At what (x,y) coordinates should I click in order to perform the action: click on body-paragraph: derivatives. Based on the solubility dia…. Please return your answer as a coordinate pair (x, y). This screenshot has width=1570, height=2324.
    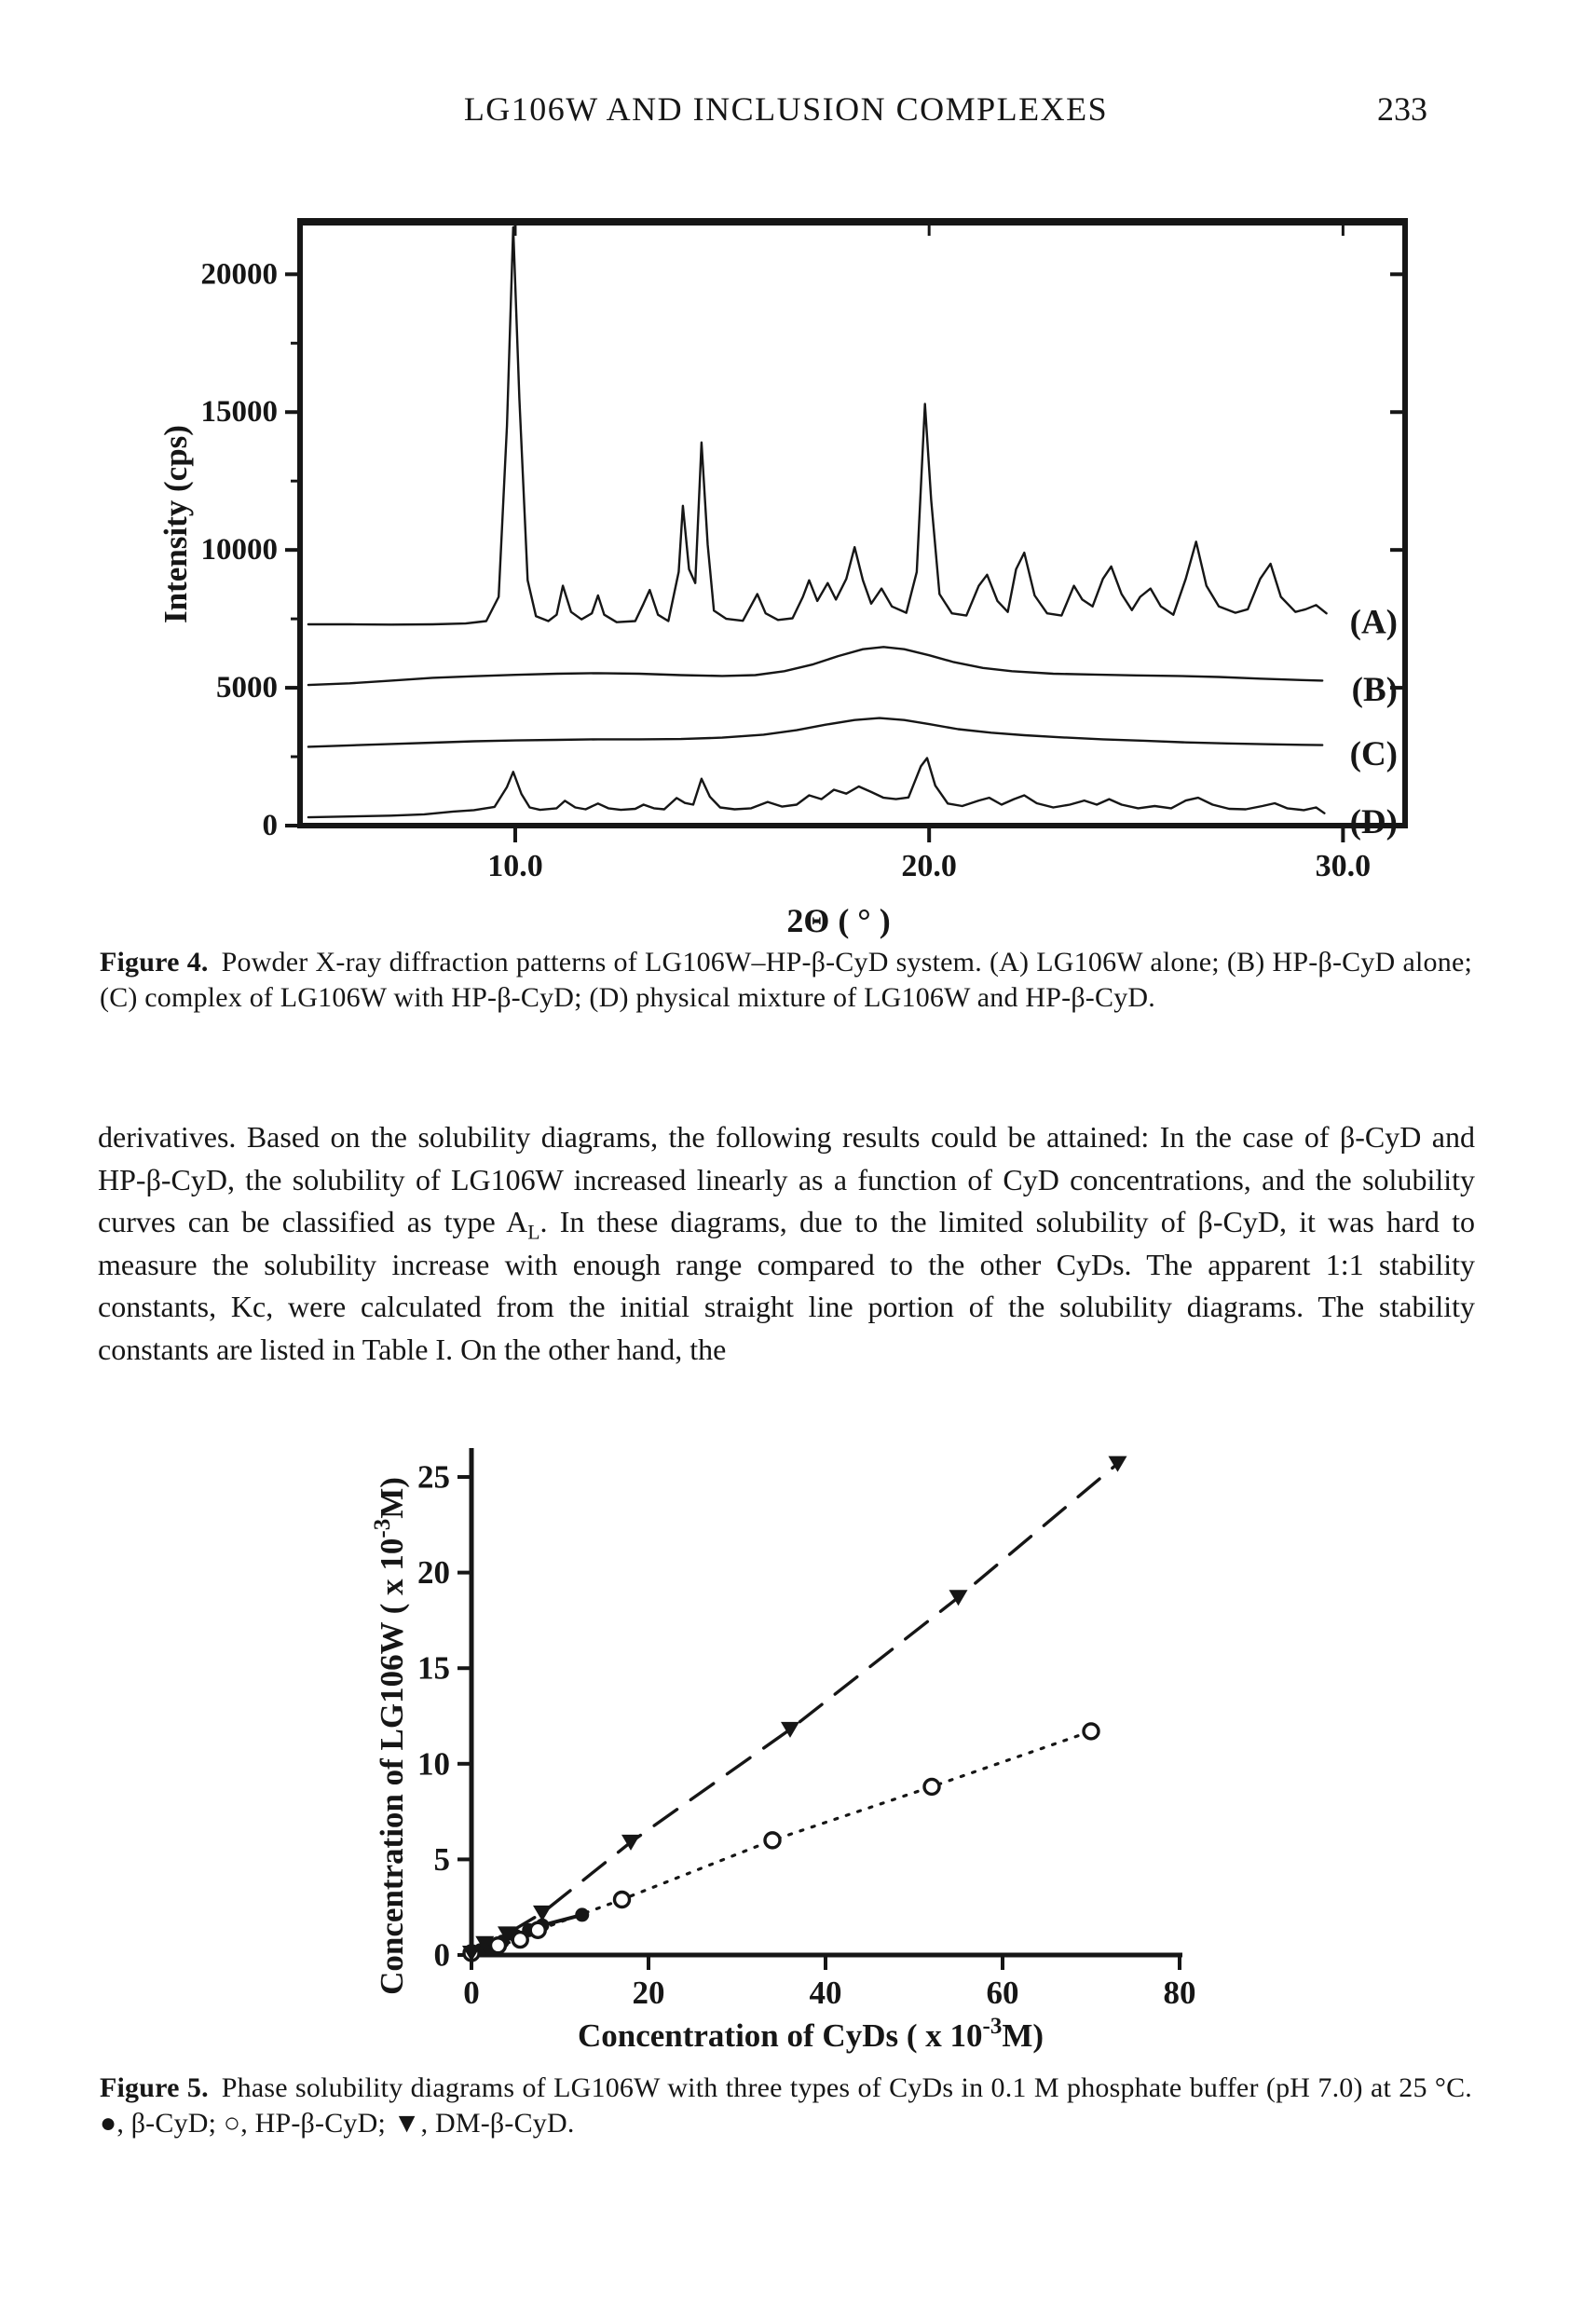
    Looking at the image, I should click on (786, 1243).